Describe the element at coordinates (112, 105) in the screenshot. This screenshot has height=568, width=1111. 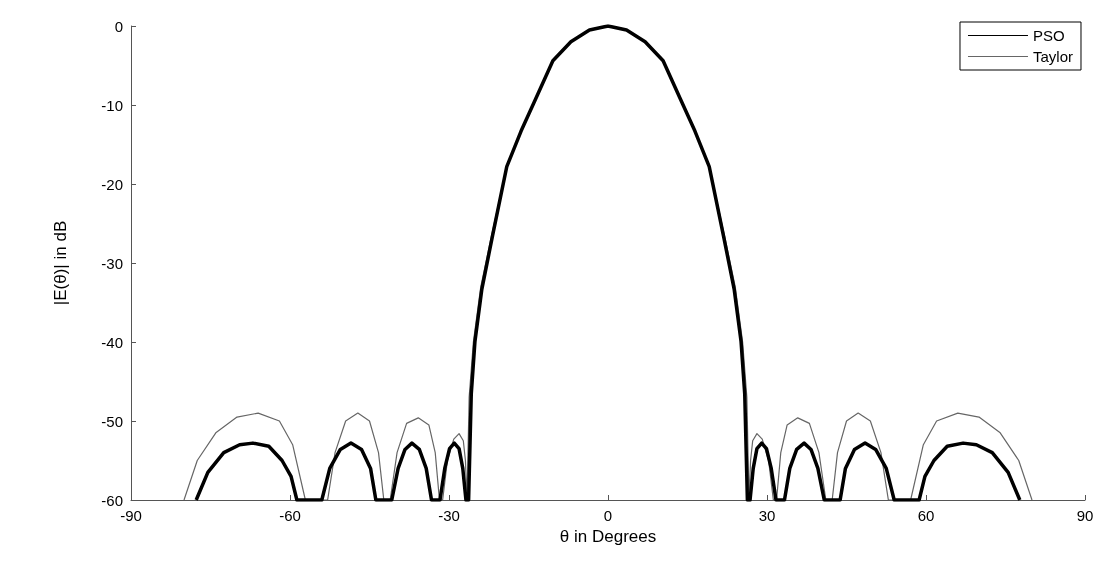
I see `y-tick-label: -10` at that location.